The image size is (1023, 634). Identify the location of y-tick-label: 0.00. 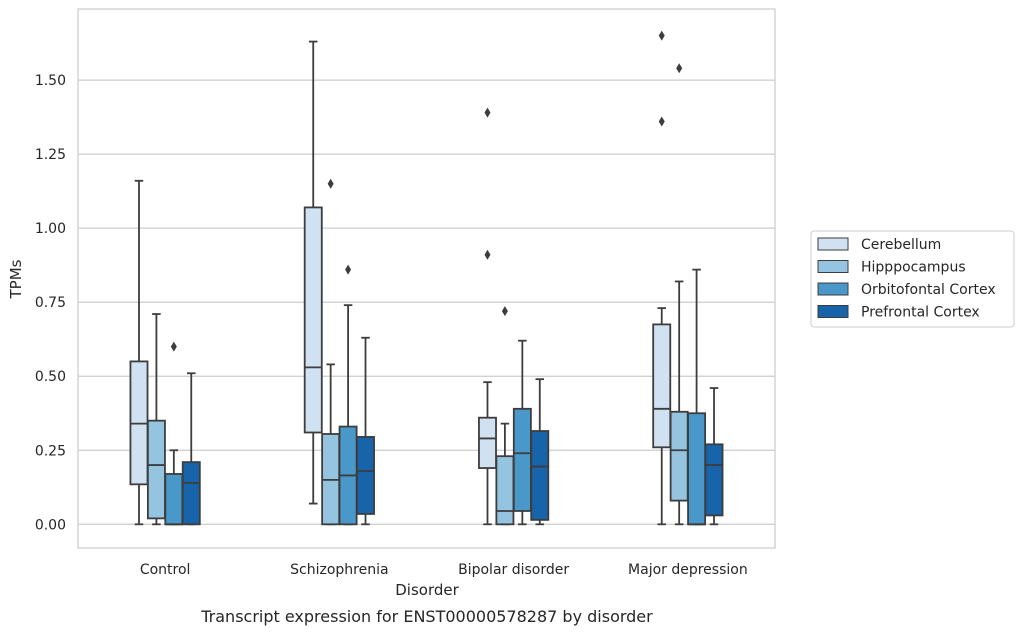
(50, 525).